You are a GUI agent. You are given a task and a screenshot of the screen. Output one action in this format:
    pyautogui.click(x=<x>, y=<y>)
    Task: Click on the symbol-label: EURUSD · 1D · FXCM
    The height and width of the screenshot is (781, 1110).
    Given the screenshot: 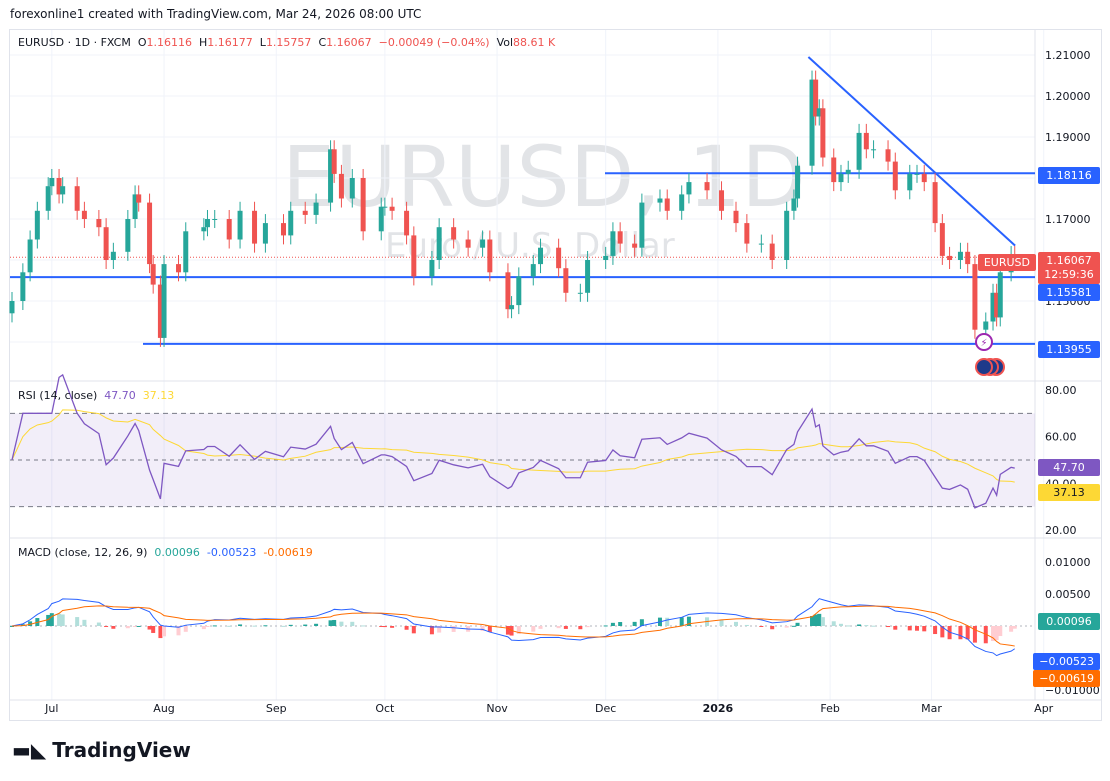 What is the action you would take?
    pyautogui.click(x=74, y=42)
    